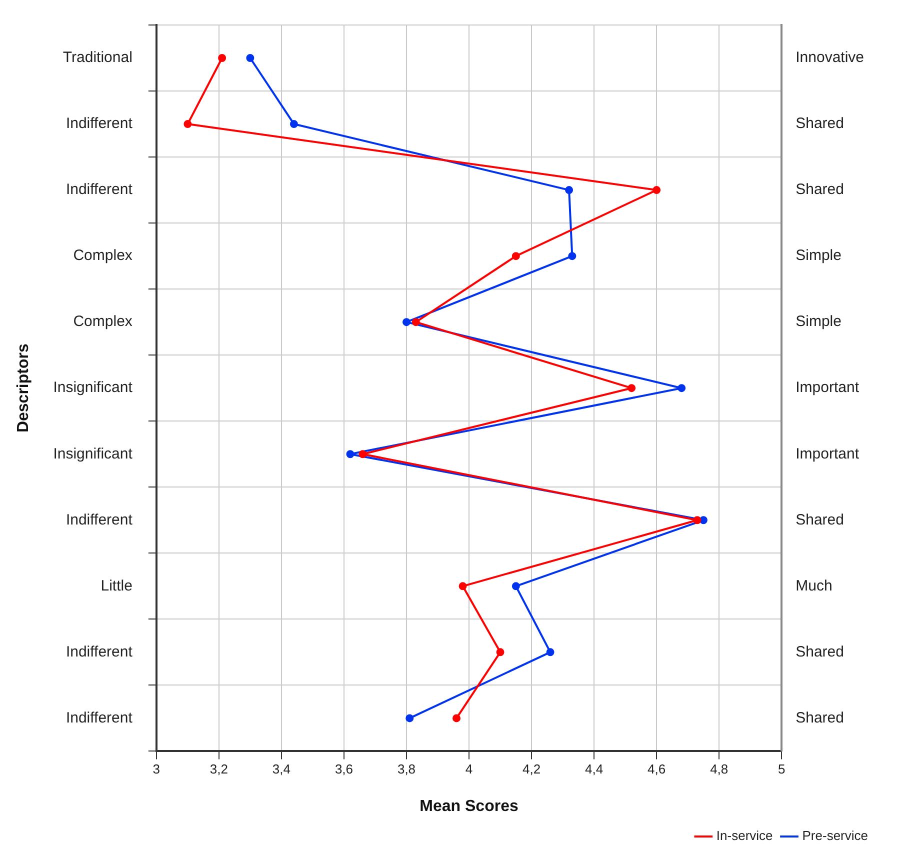 The width and height of the screenshot is (908, 857). What do you see at coordinates (719, 769) in the screenshot?
I see `x-tick-label: 4,8` at bounding box center [719, 769].